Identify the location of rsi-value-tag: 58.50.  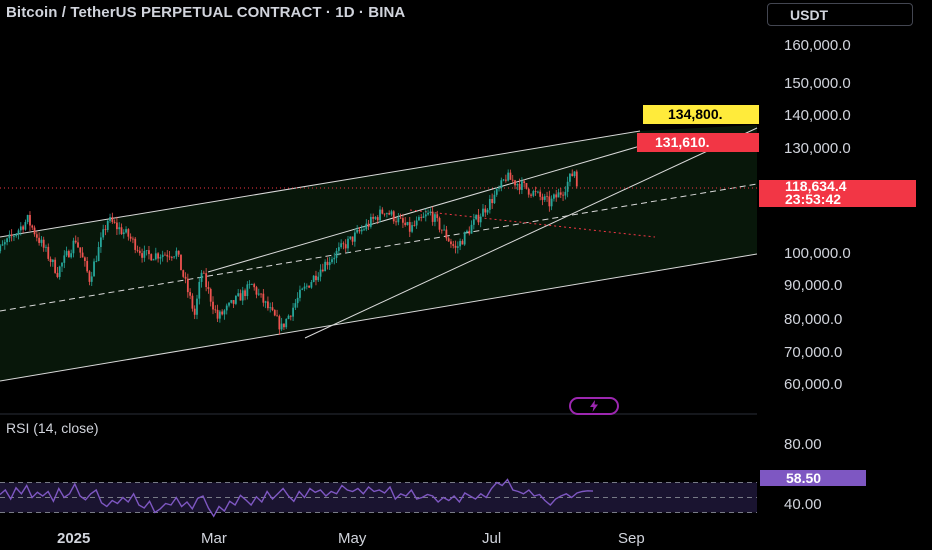
(813, 478).